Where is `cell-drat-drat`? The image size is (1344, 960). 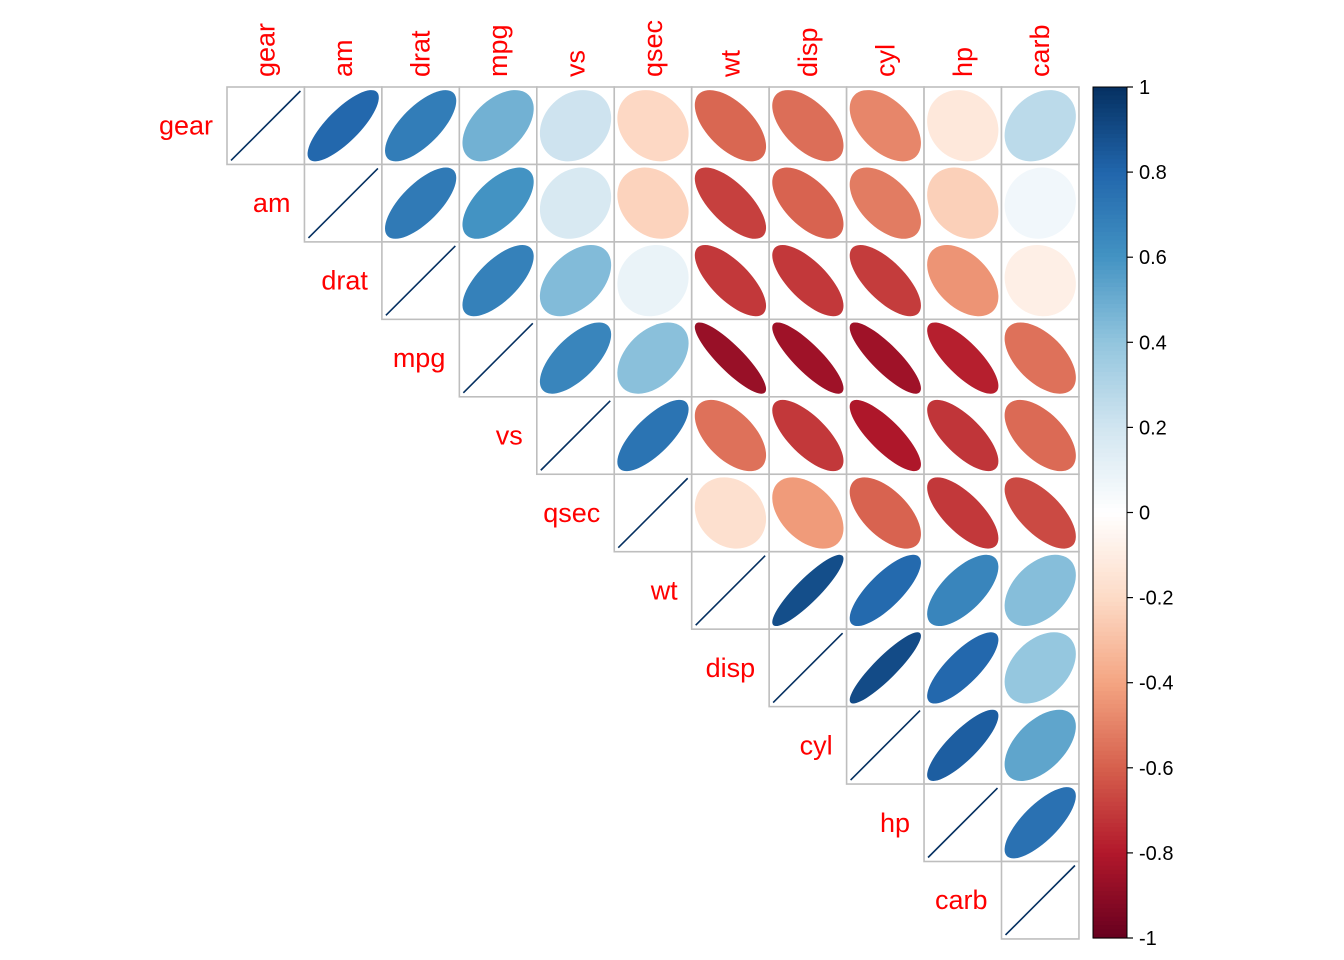 cell-drat-drat is located at coordinates (421, 281).